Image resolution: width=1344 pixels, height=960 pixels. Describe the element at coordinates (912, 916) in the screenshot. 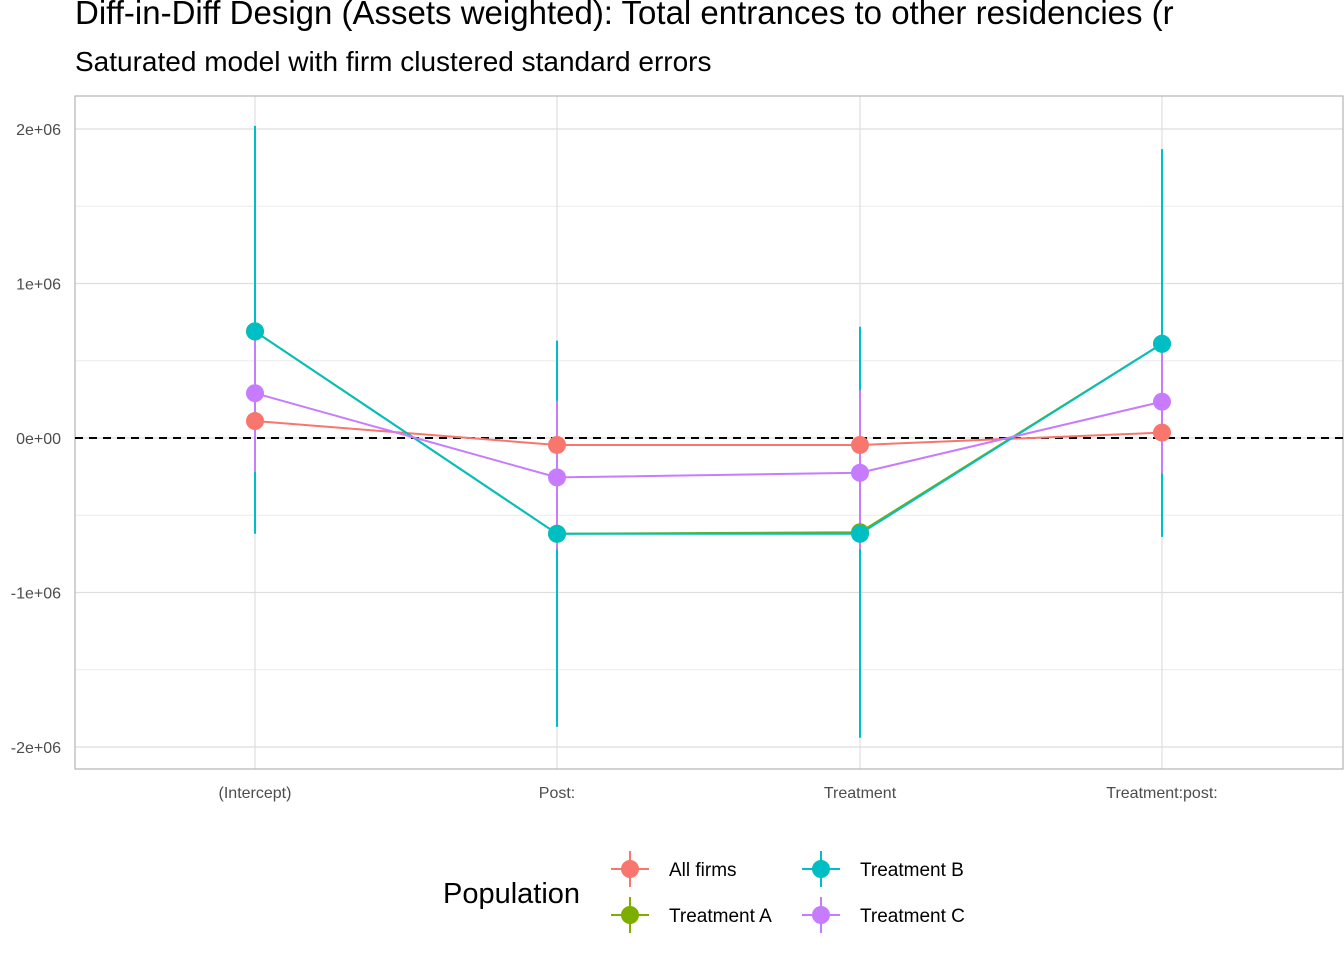

I see `legend-label-treatment-c: Treatment C` at that location.